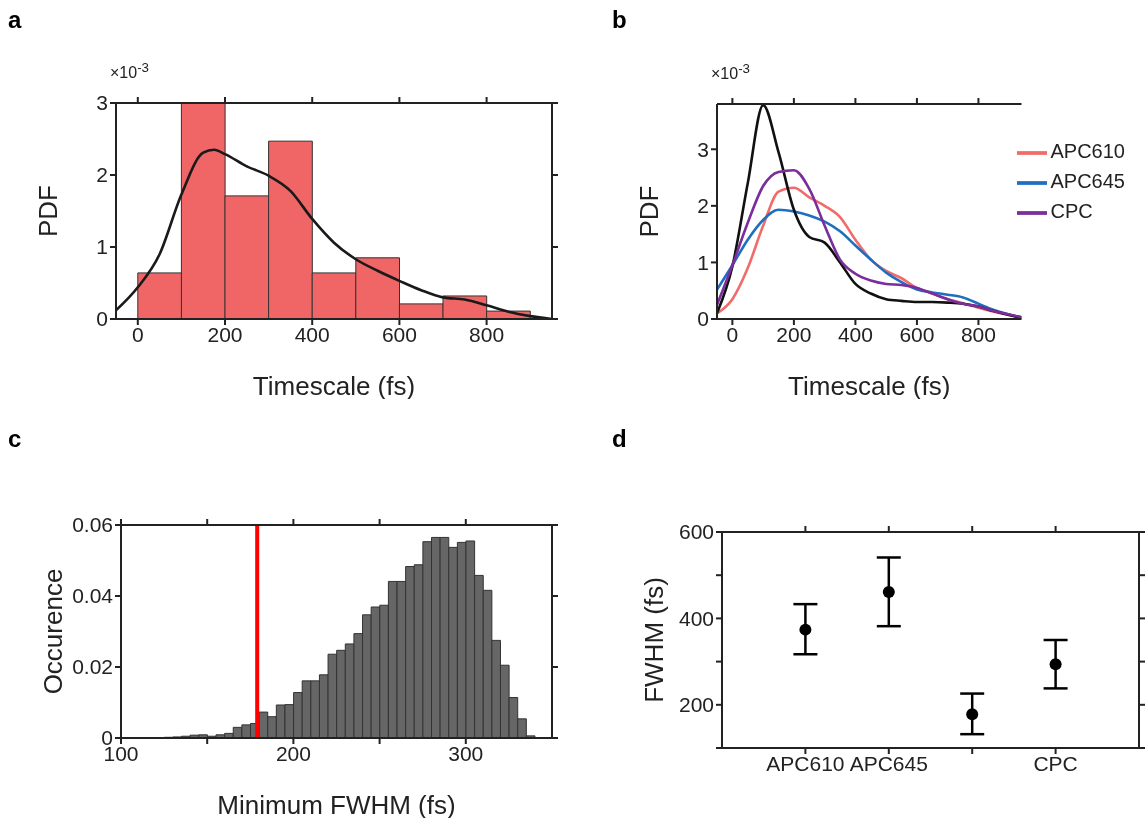  Describe the element at coordinates (619, 439) in the screenshot. I see `chart-title: d` at that location.